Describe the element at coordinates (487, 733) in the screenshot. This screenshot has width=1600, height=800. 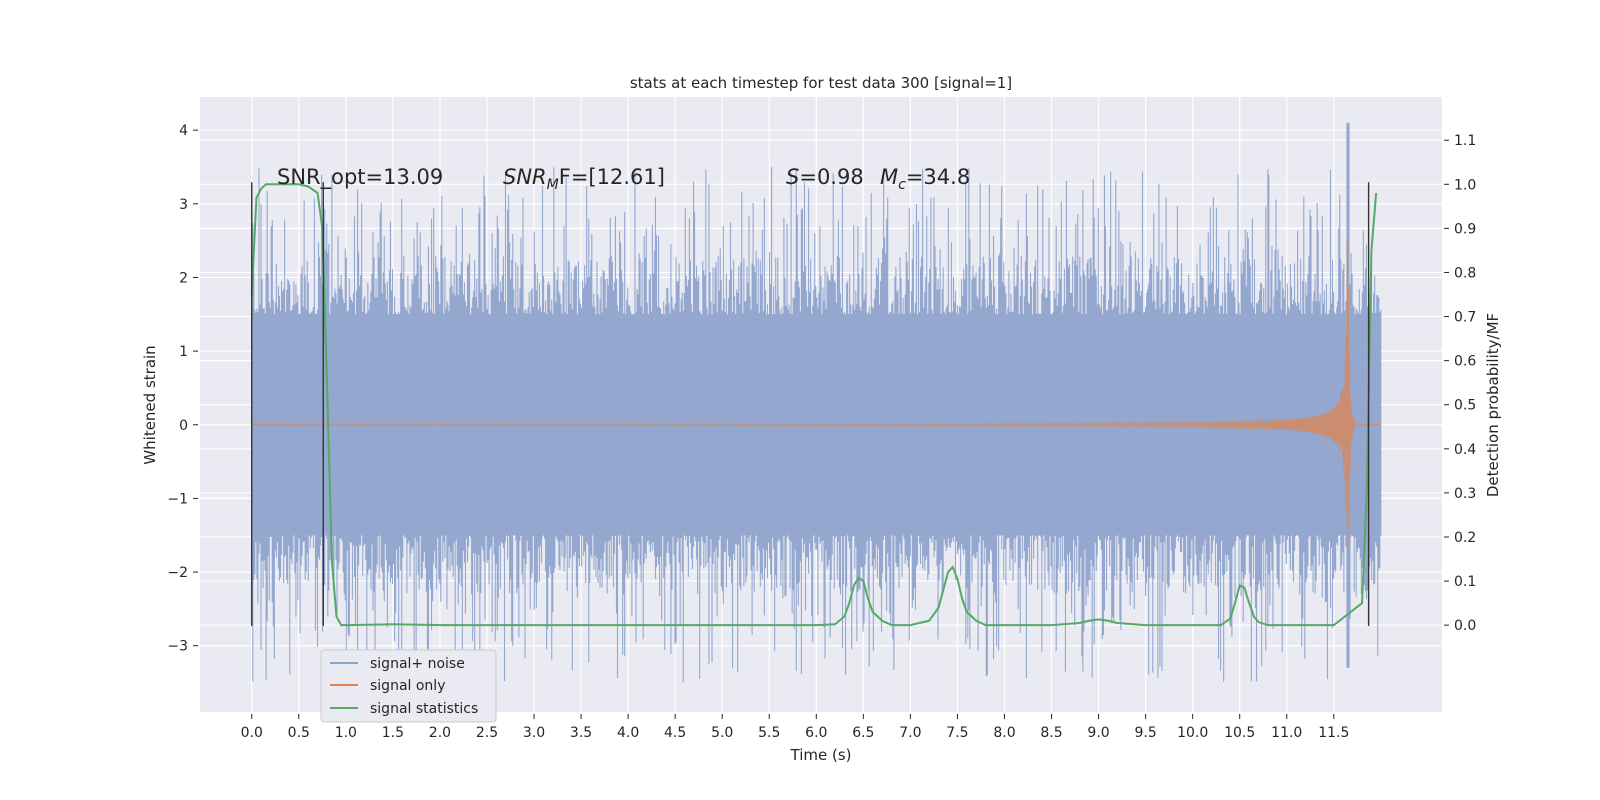
I see `x-tick-label: 2.5` at that location.